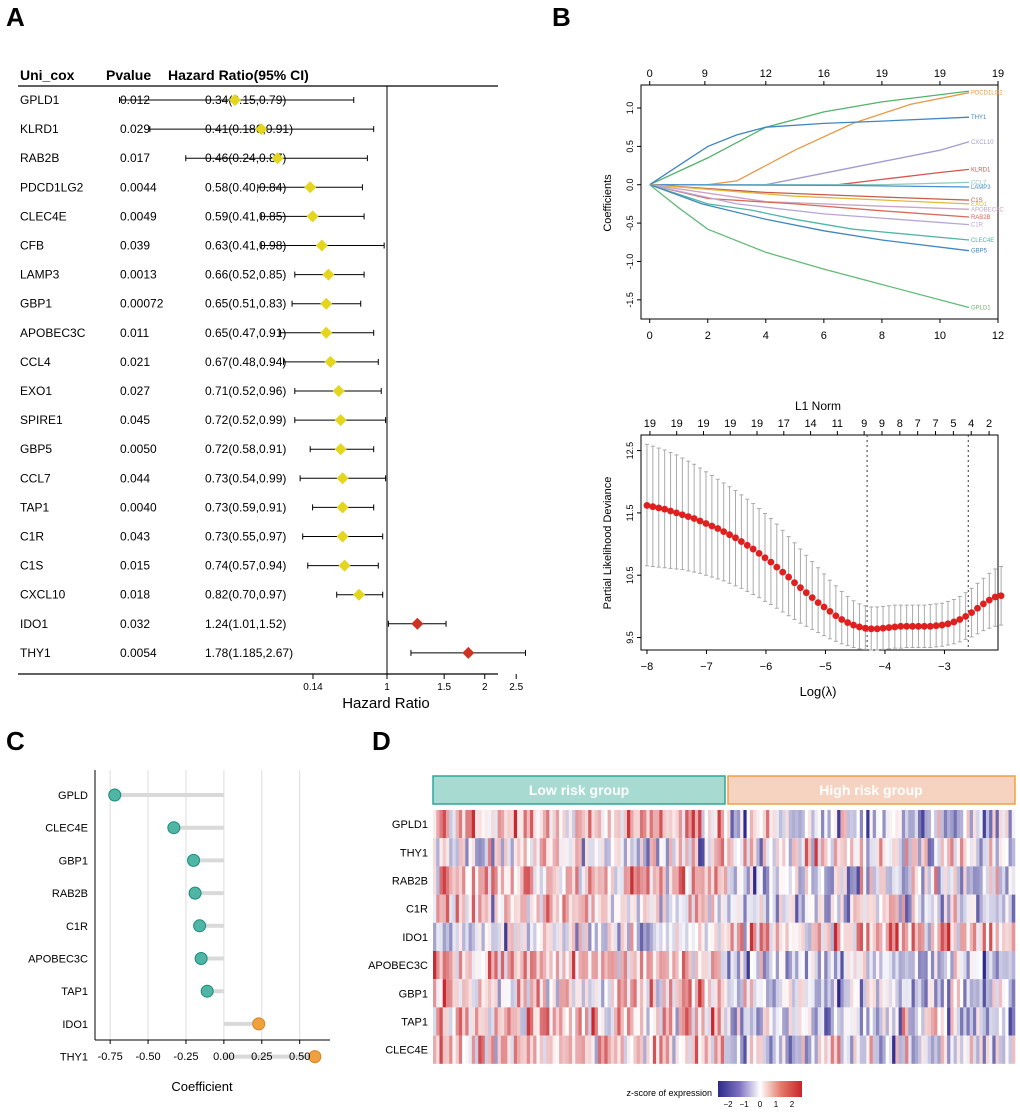 This screenshot has width=1020, height=1113. I want to click on forest-hr-text: 0.72(0.52,0.99), so click(245, 420).